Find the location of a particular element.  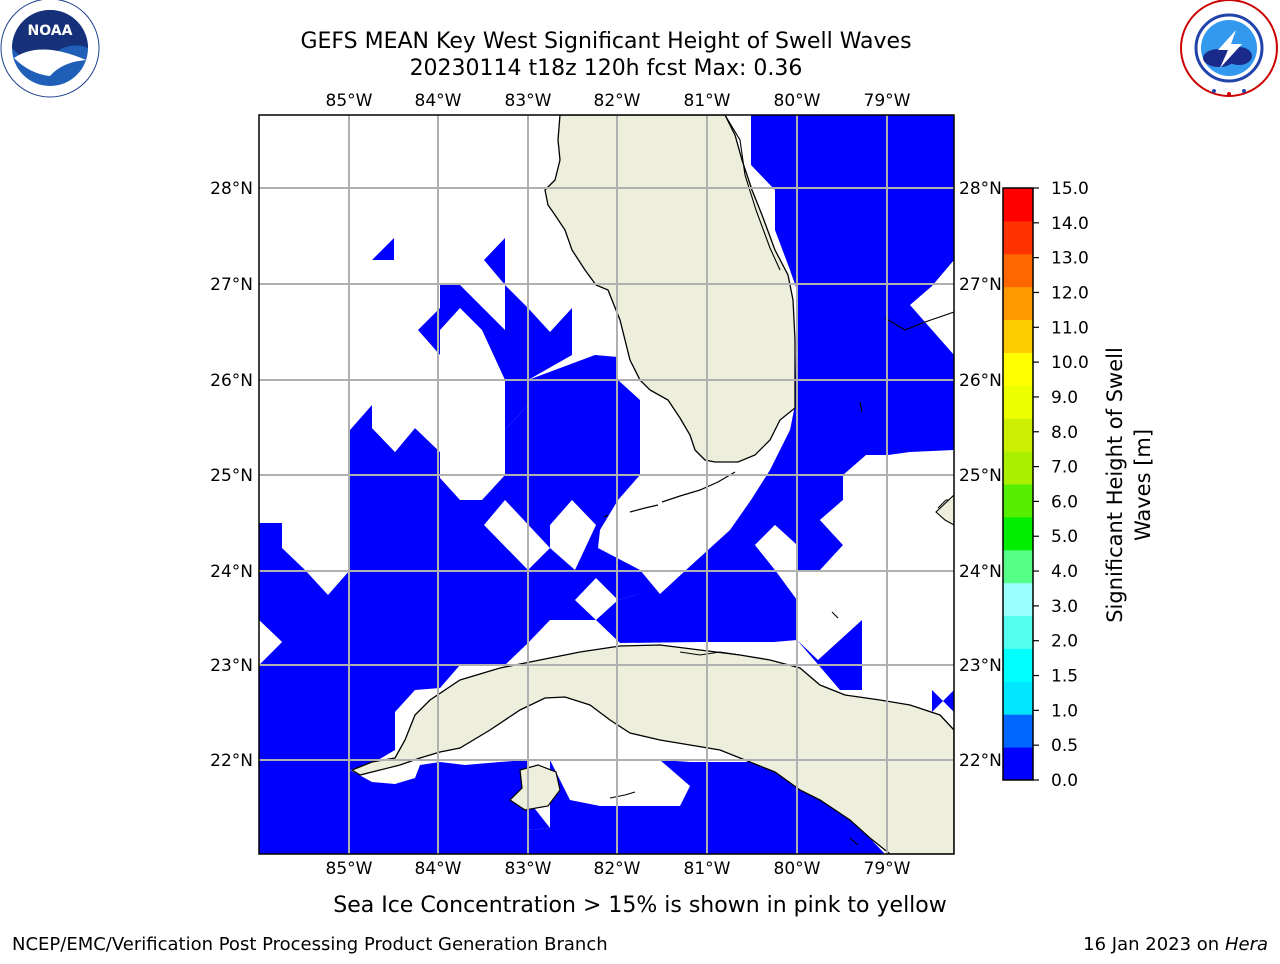

colorbar-tick-label: 2.0 is located at coordinates (1064, 642).